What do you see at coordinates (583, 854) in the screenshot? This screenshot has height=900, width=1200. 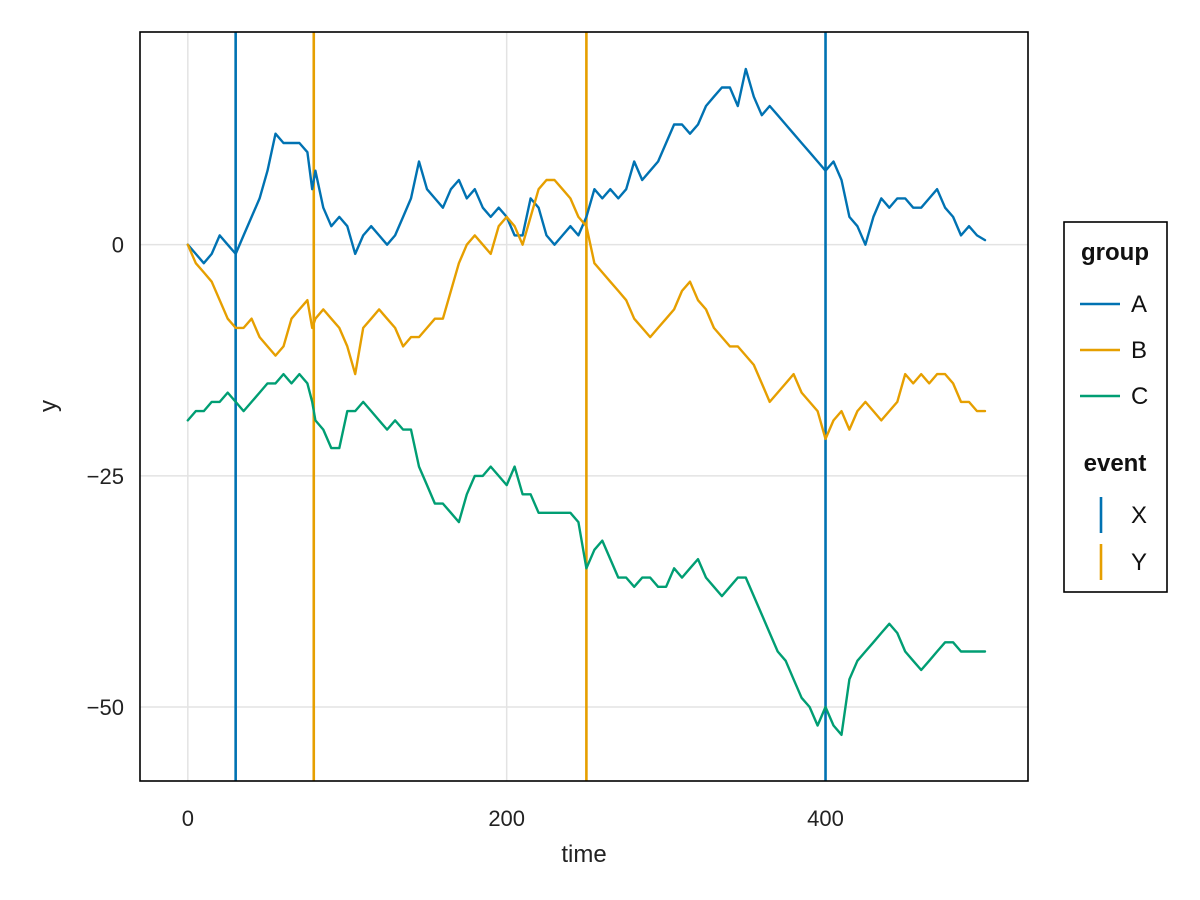 I see `x-axis-title: time` at bounding box center [583, 854].